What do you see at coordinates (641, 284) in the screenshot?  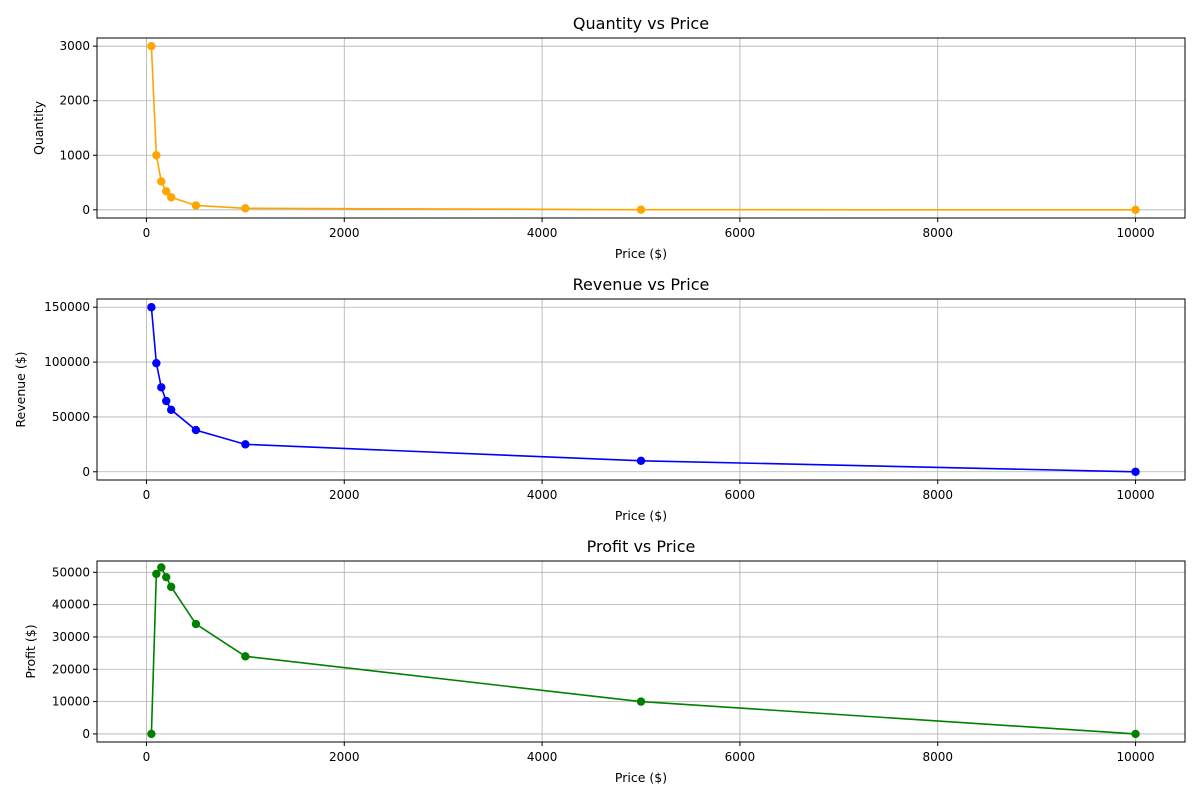 I see `chart-title: Revenue vs Price` at bounding box center [641, 284].